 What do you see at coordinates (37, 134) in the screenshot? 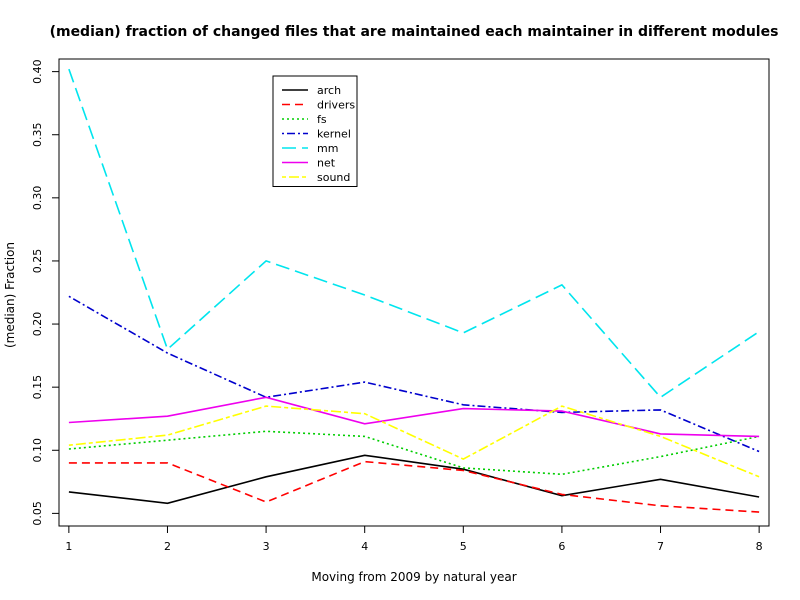
I see `y-tick-label: 0.35` at bounding box center [37, 134].